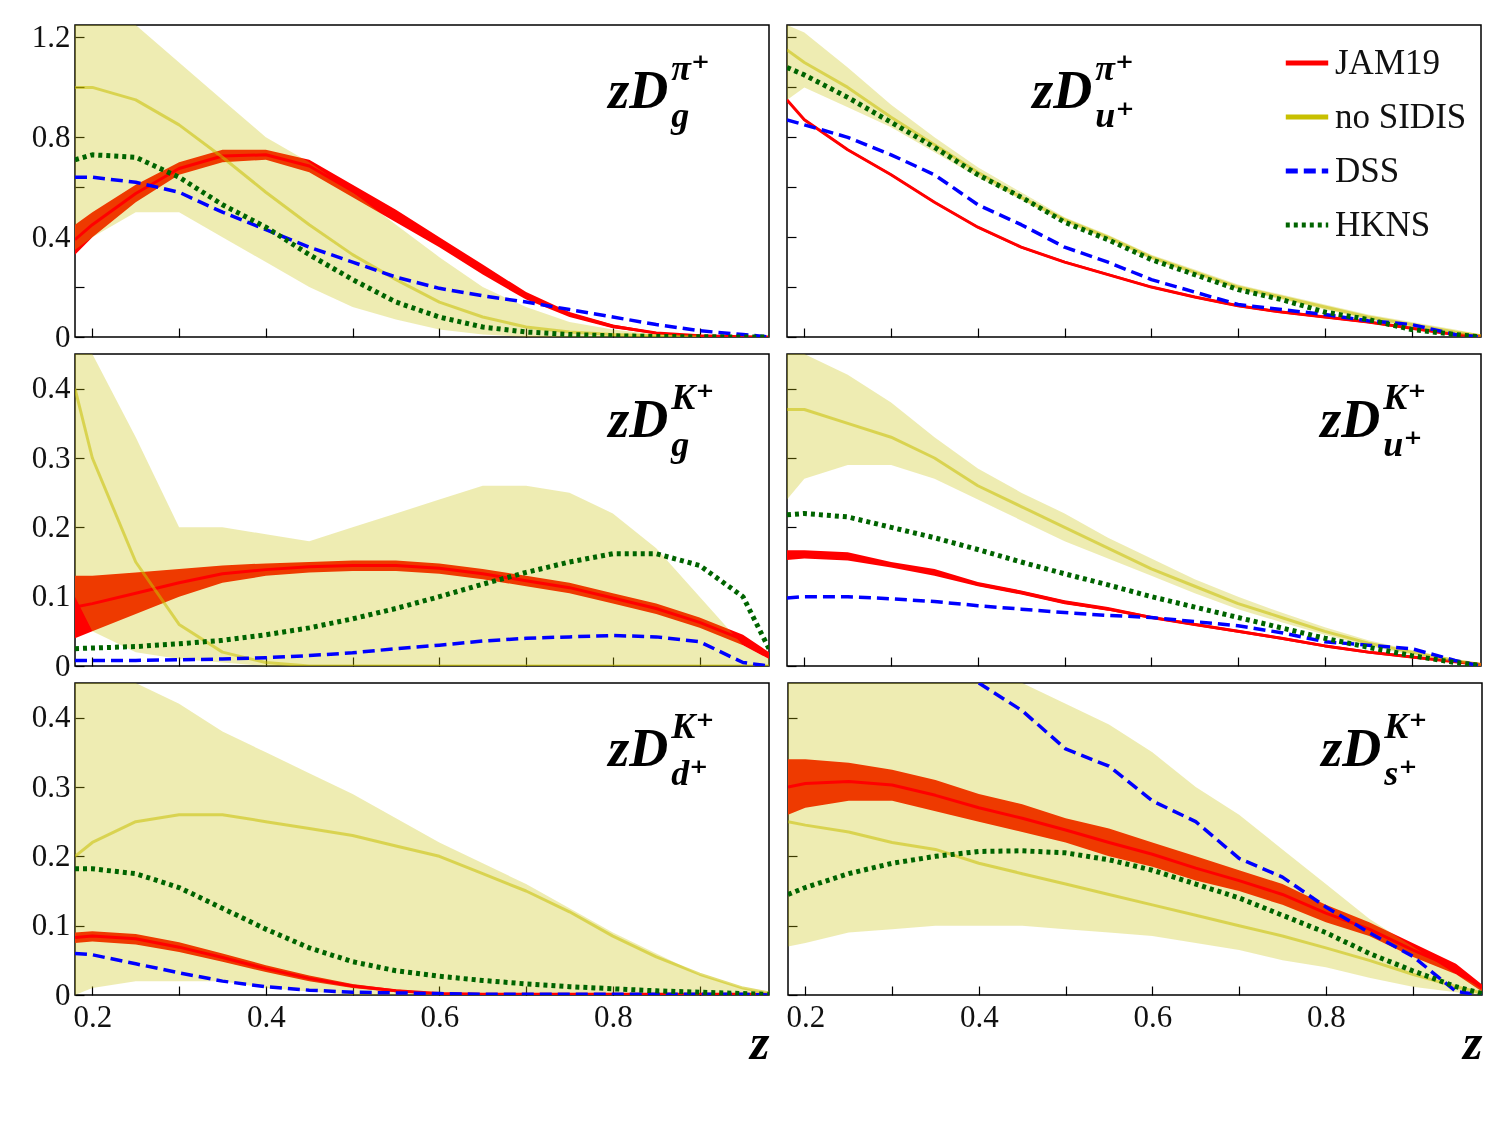  Describe the element at coordinates (51, 136) in the screenshot. I see `y-tick-label: 0.8` at that location.